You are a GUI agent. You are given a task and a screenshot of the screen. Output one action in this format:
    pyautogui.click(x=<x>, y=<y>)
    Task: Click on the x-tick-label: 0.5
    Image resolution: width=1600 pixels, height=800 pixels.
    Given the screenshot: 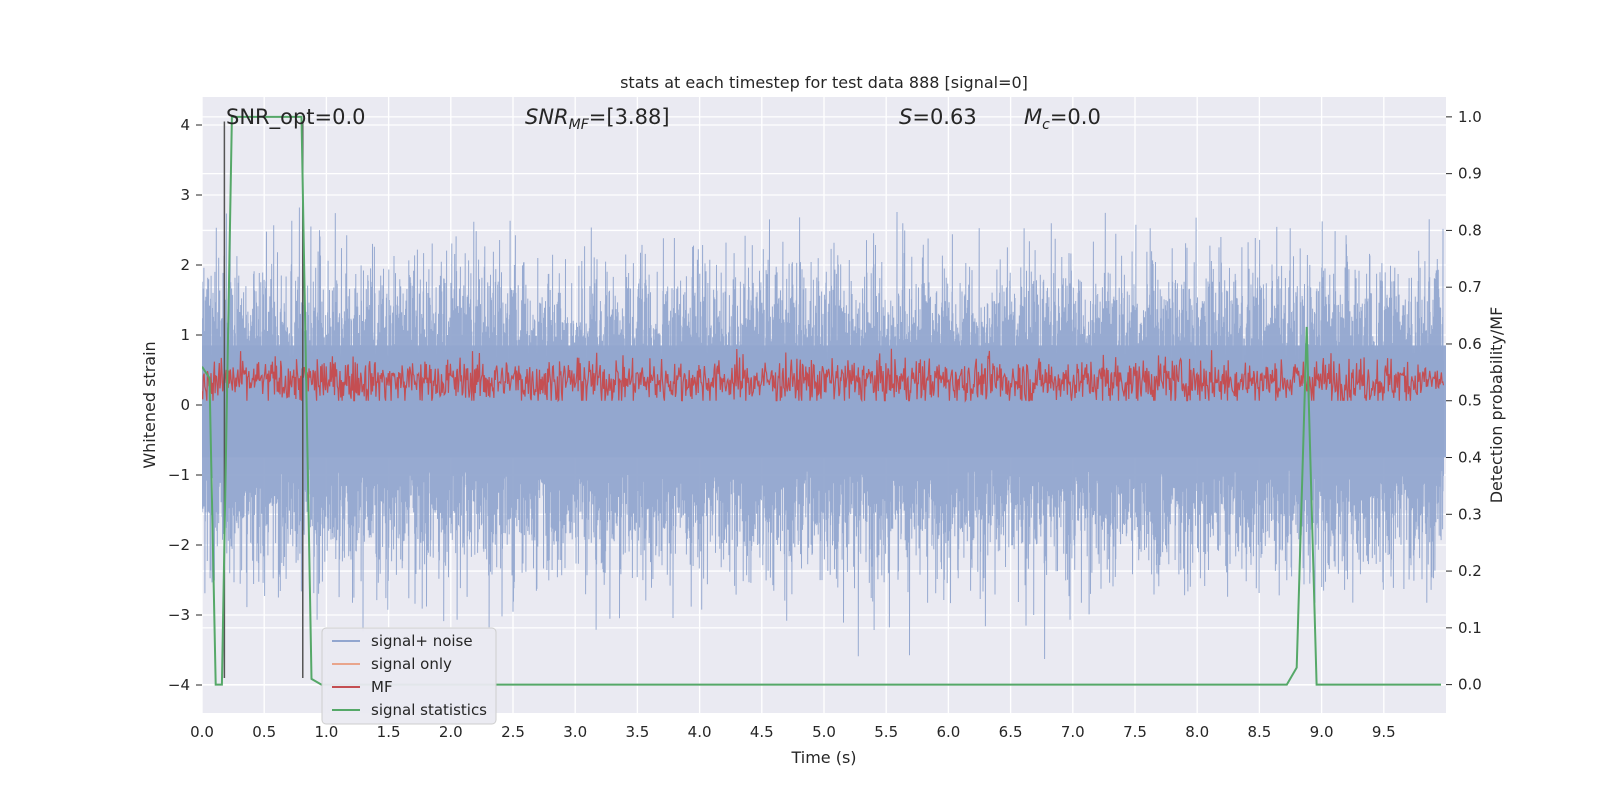 What is the action you would take?
    pyautogui.click(x=264, y=732)
    